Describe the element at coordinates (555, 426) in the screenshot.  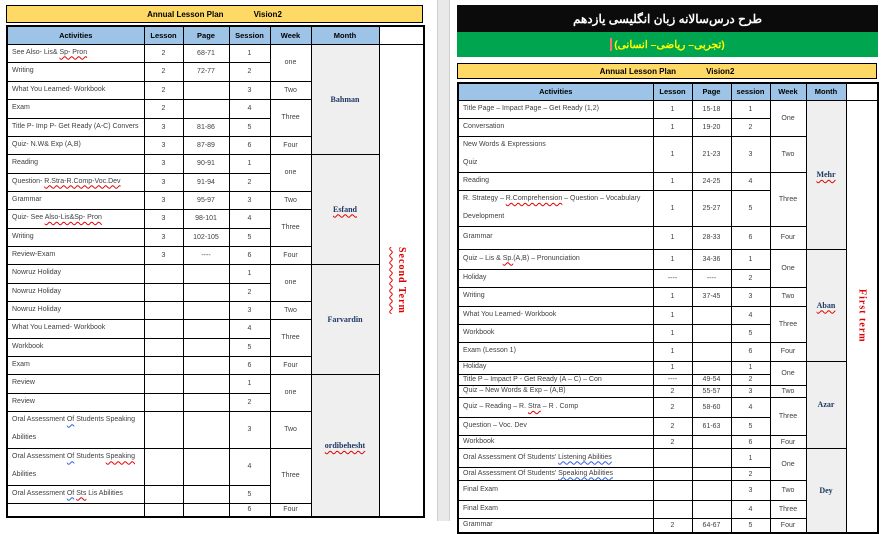
I see `activity-cell: Question – Voc. Dev` at that location.